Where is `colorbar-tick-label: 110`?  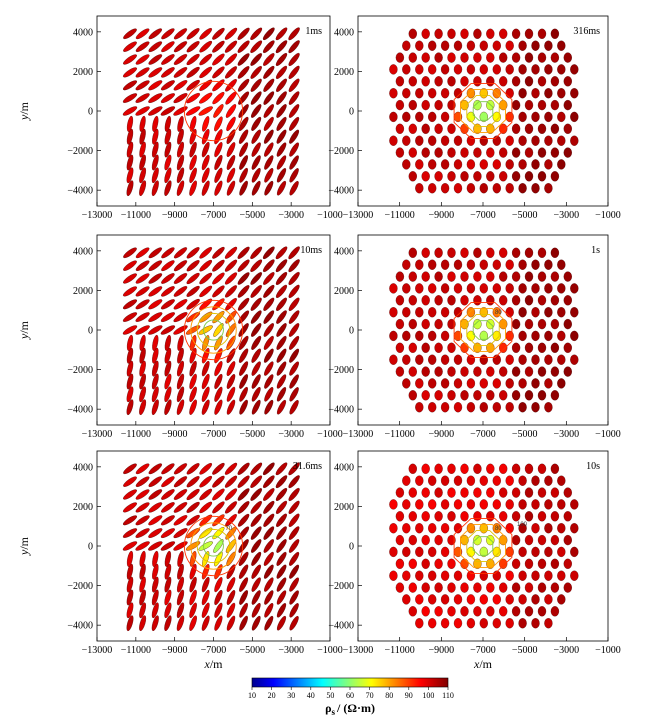
colorbar-tick-label: 110 is located at coordinates (448, 695).